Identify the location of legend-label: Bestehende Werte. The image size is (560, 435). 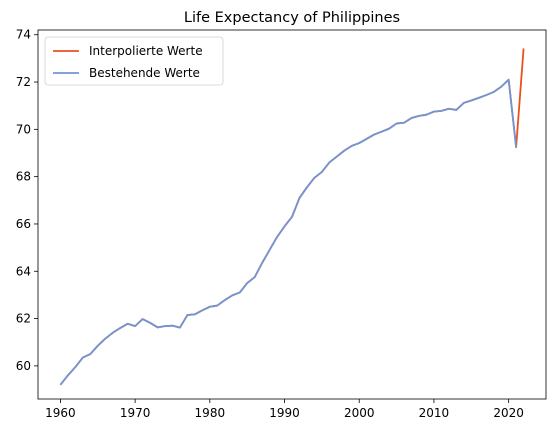
(144, 73).